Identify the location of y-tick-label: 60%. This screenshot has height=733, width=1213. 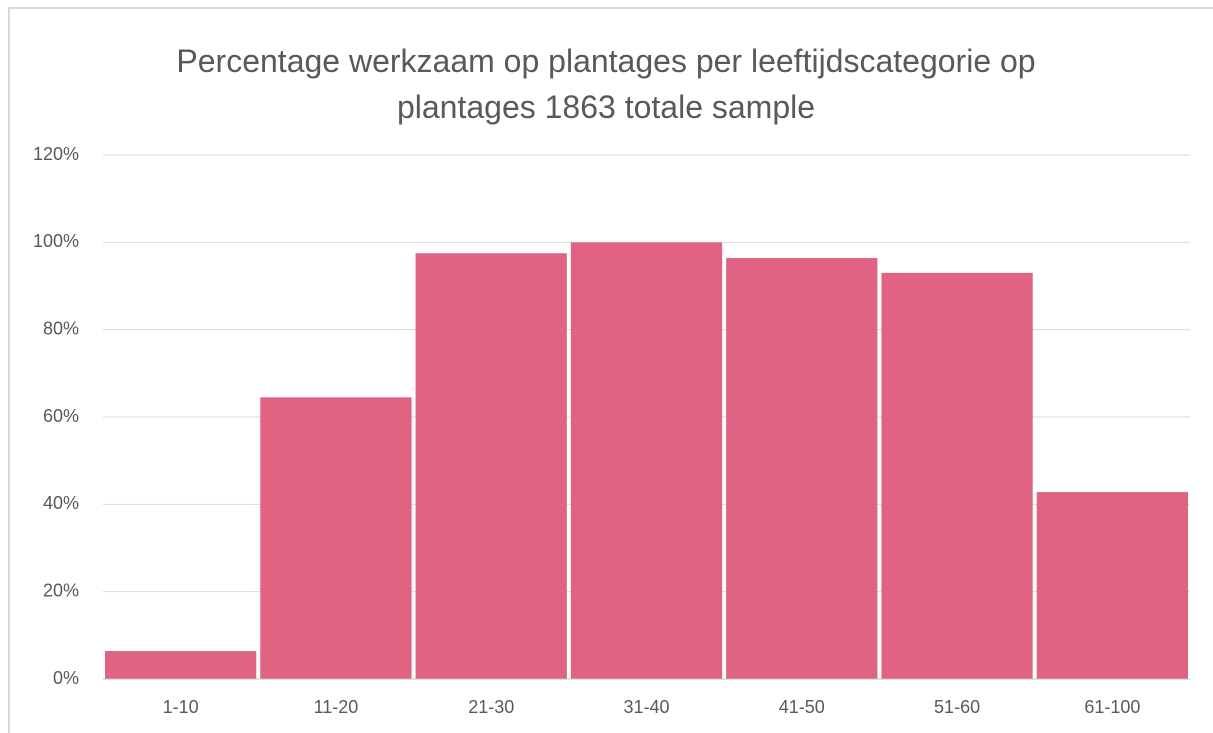
(61, 416).